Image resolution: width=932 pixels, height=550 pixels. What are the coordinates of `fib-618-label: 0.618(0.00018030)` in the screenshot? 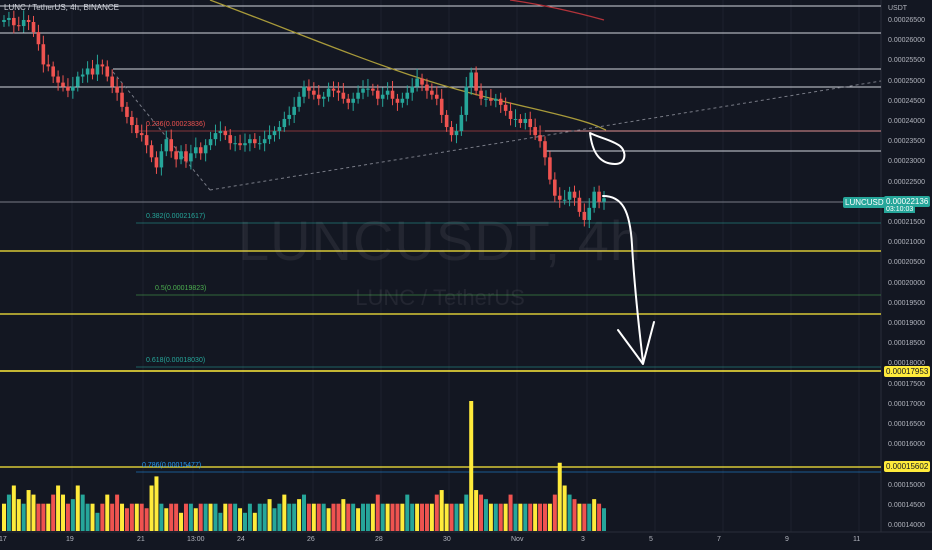 It's located at (176, 360).